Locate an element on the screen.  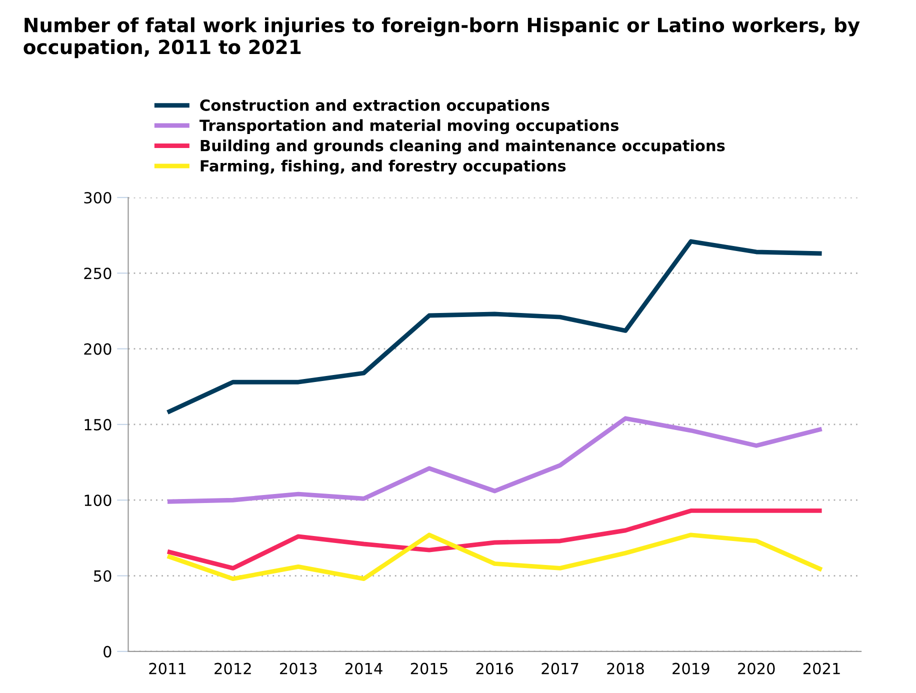
legend-label: Construction and extraction occupations is located at coordinates (375, 106).